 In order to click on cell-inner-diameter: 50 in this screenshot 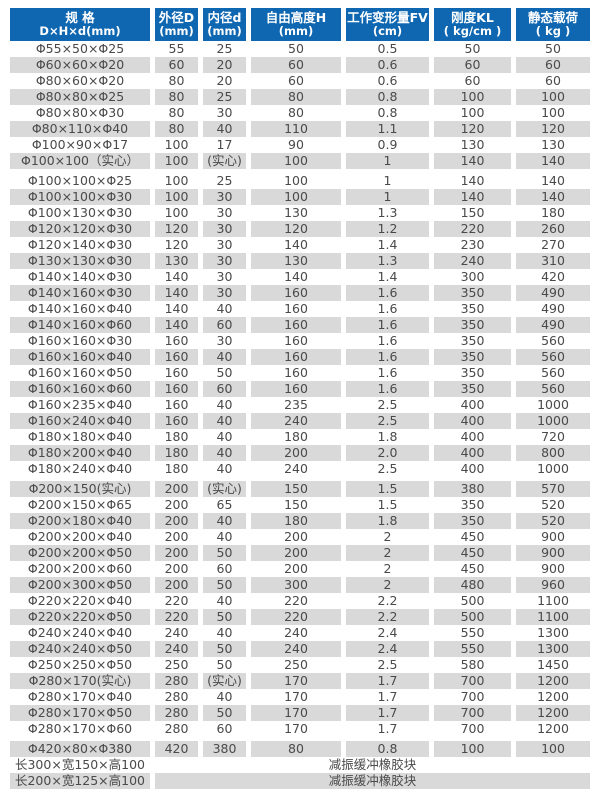, I will do `click(224, 665)`.